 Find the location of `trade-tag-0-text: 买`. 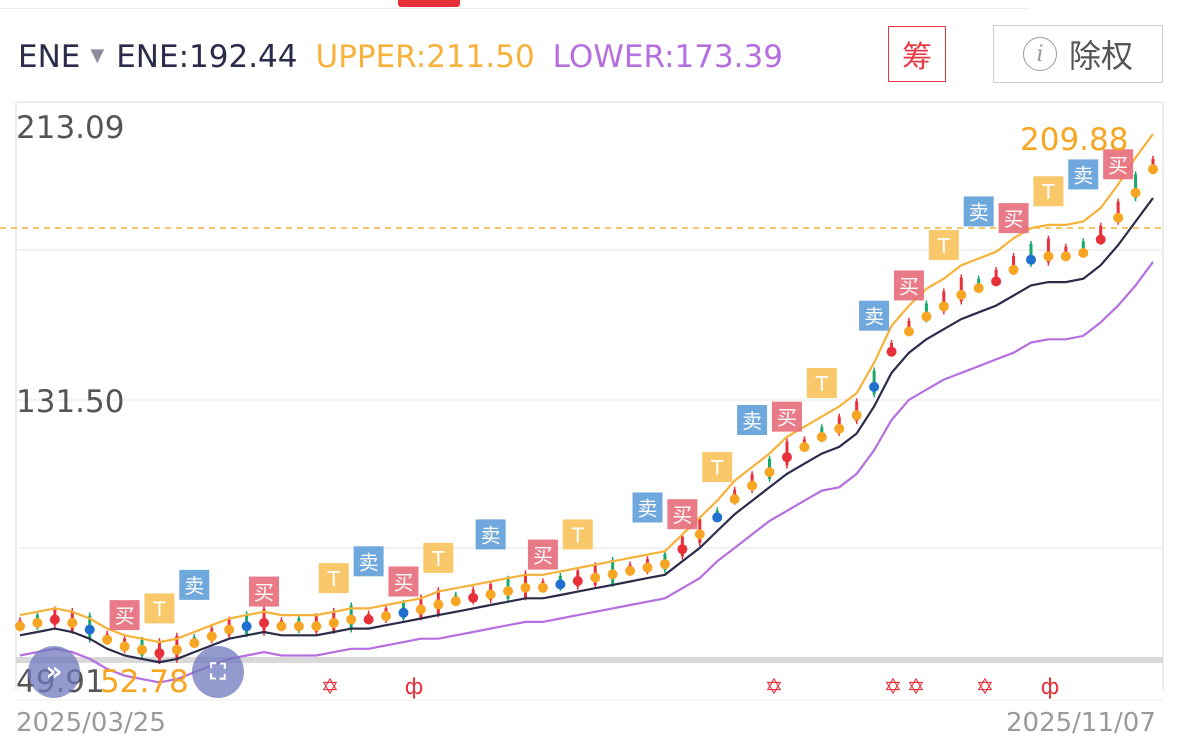

trade-tag-0-text: 买 is located at coordinates (125, 616).